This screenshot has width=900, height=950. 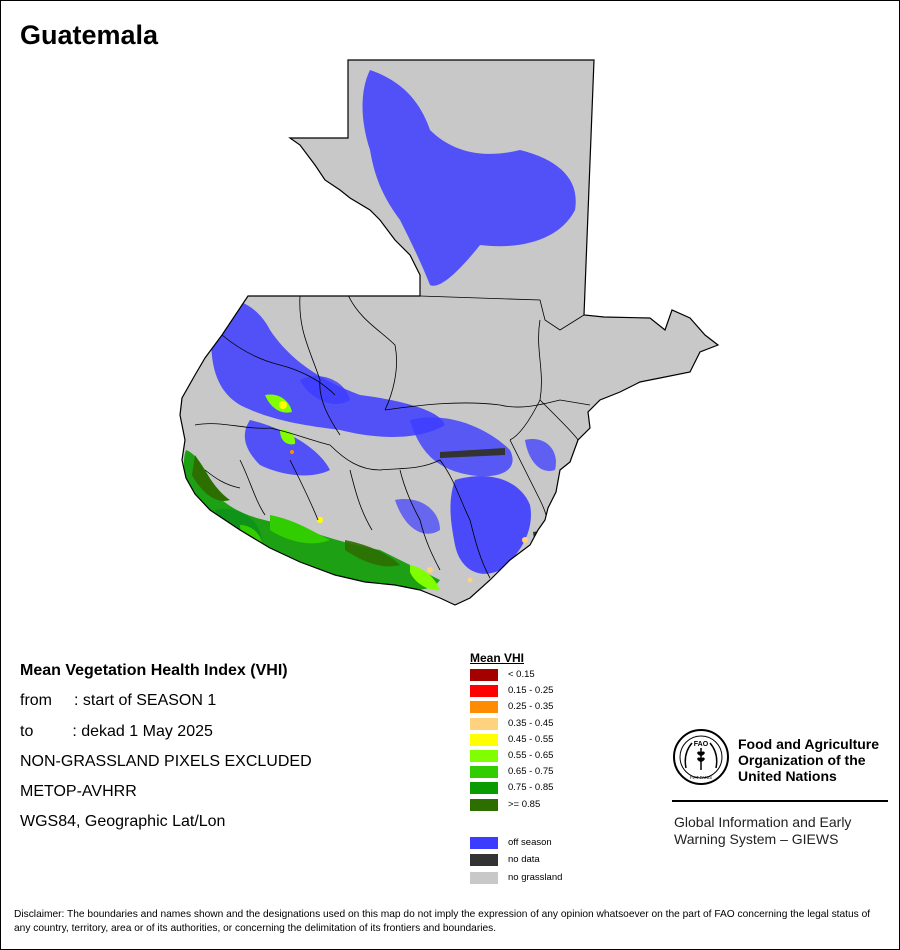 What do you see at coordinates (27, 731) in the screenshot?
I see `info-to-label: to` at bounding box center [27, 731].